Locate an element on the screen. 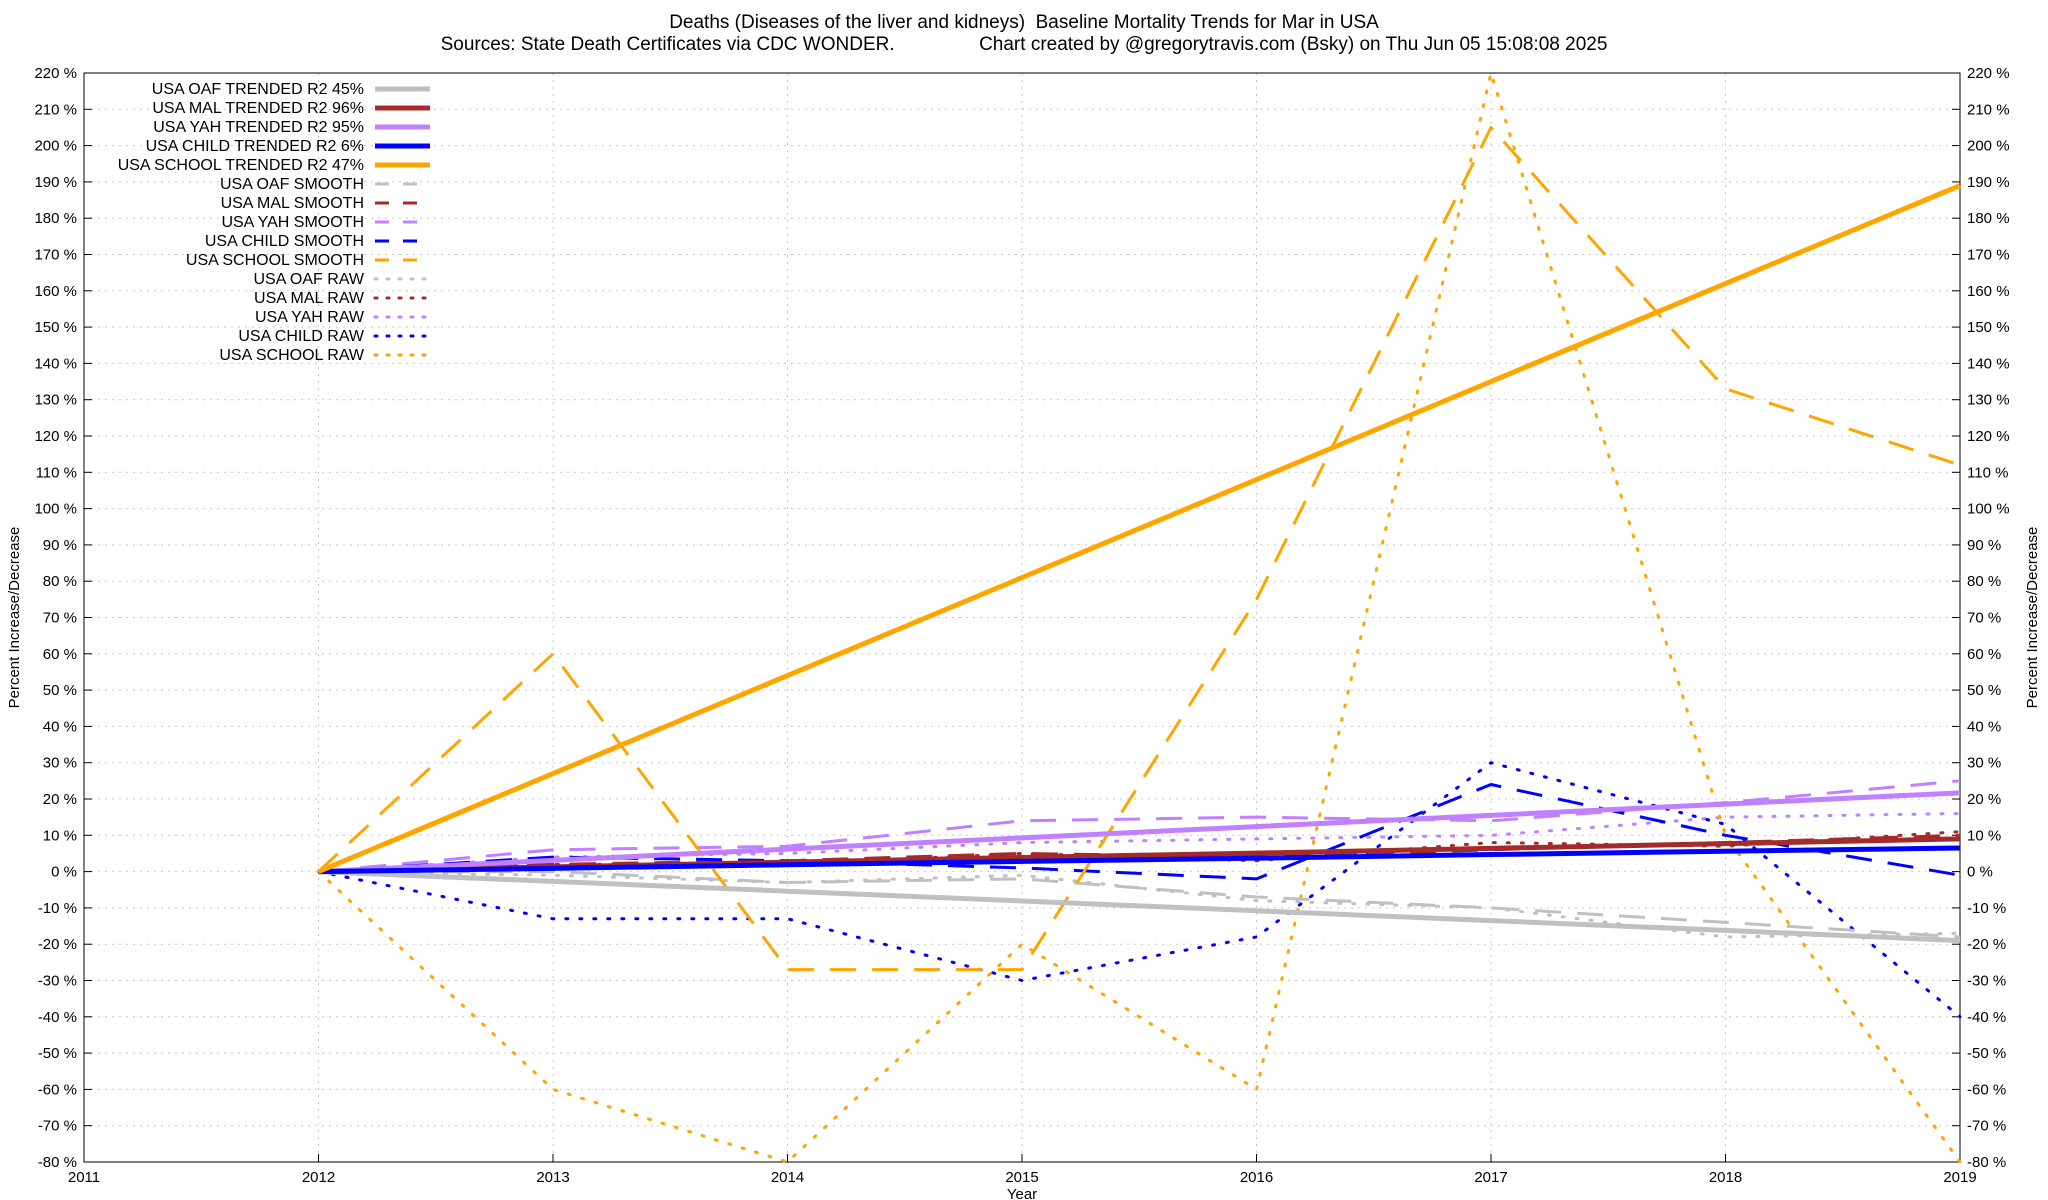  legend-label: USA MAL TRENDED R2 96% is located at coordinates (258, 108).